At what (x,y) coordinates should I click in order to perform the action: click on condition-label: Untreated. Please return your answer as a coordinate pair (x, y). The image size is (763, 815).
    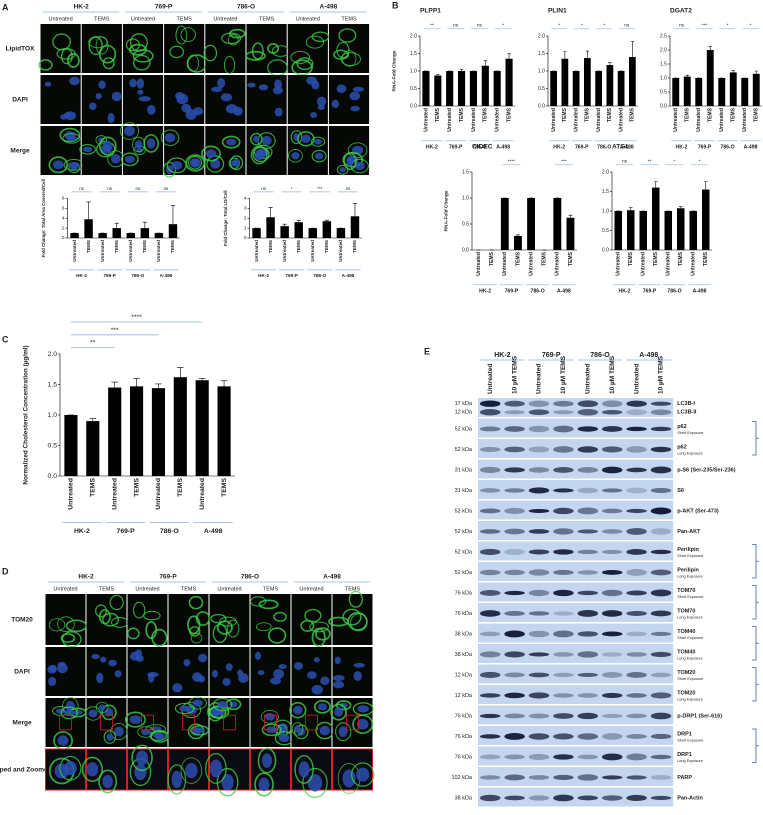
    Looking at the image, I should click on (311, 589).